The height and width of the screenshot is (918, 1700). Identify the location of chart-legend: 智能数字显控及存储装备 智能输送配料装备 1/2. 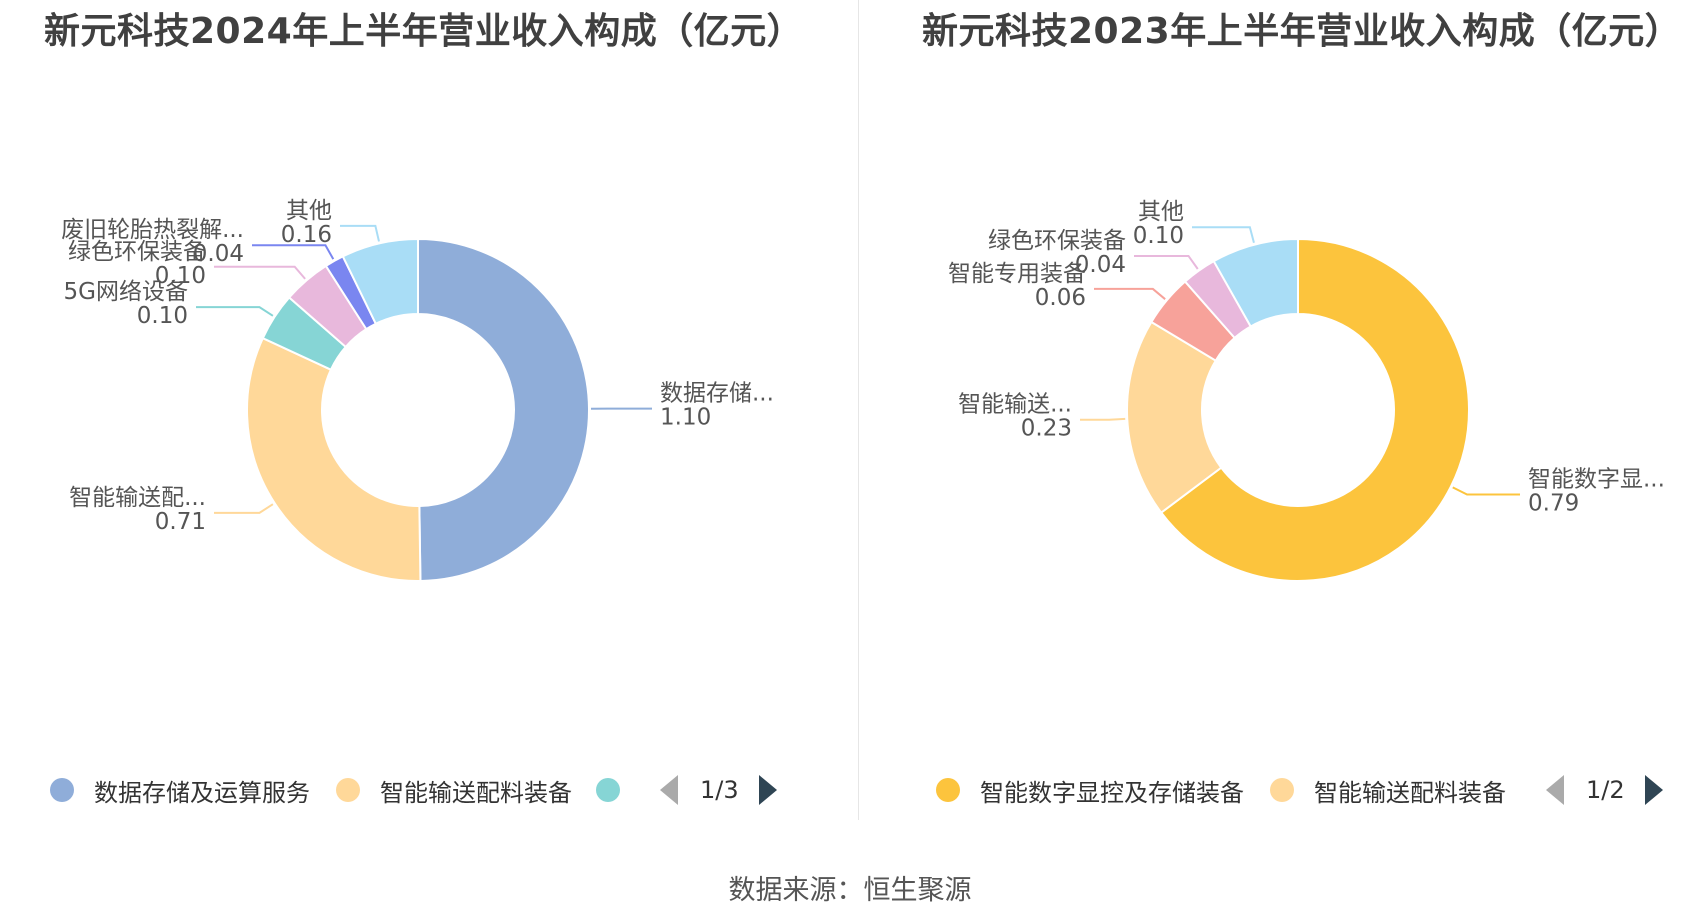
(1299, 790).